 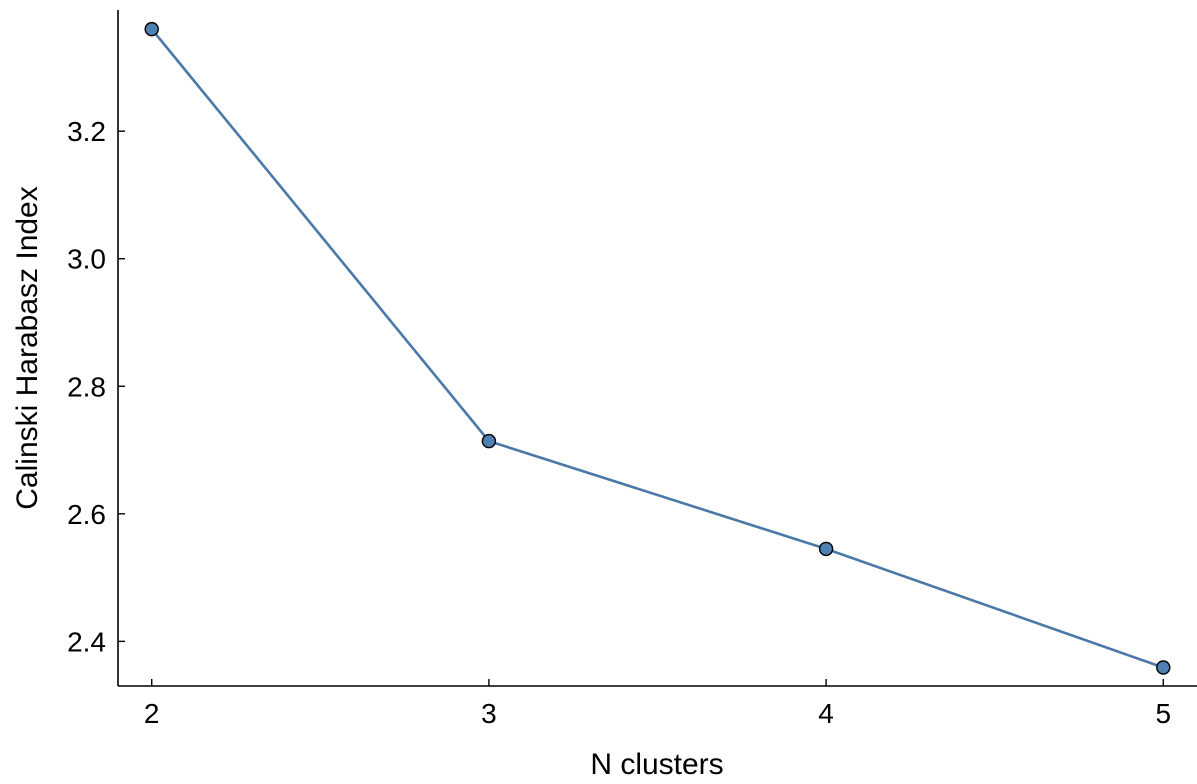 What do you see at coordinates (86, 514) in the screenshot?
I see `y-tick-label: 2.6` at bounding box center [86, 514].